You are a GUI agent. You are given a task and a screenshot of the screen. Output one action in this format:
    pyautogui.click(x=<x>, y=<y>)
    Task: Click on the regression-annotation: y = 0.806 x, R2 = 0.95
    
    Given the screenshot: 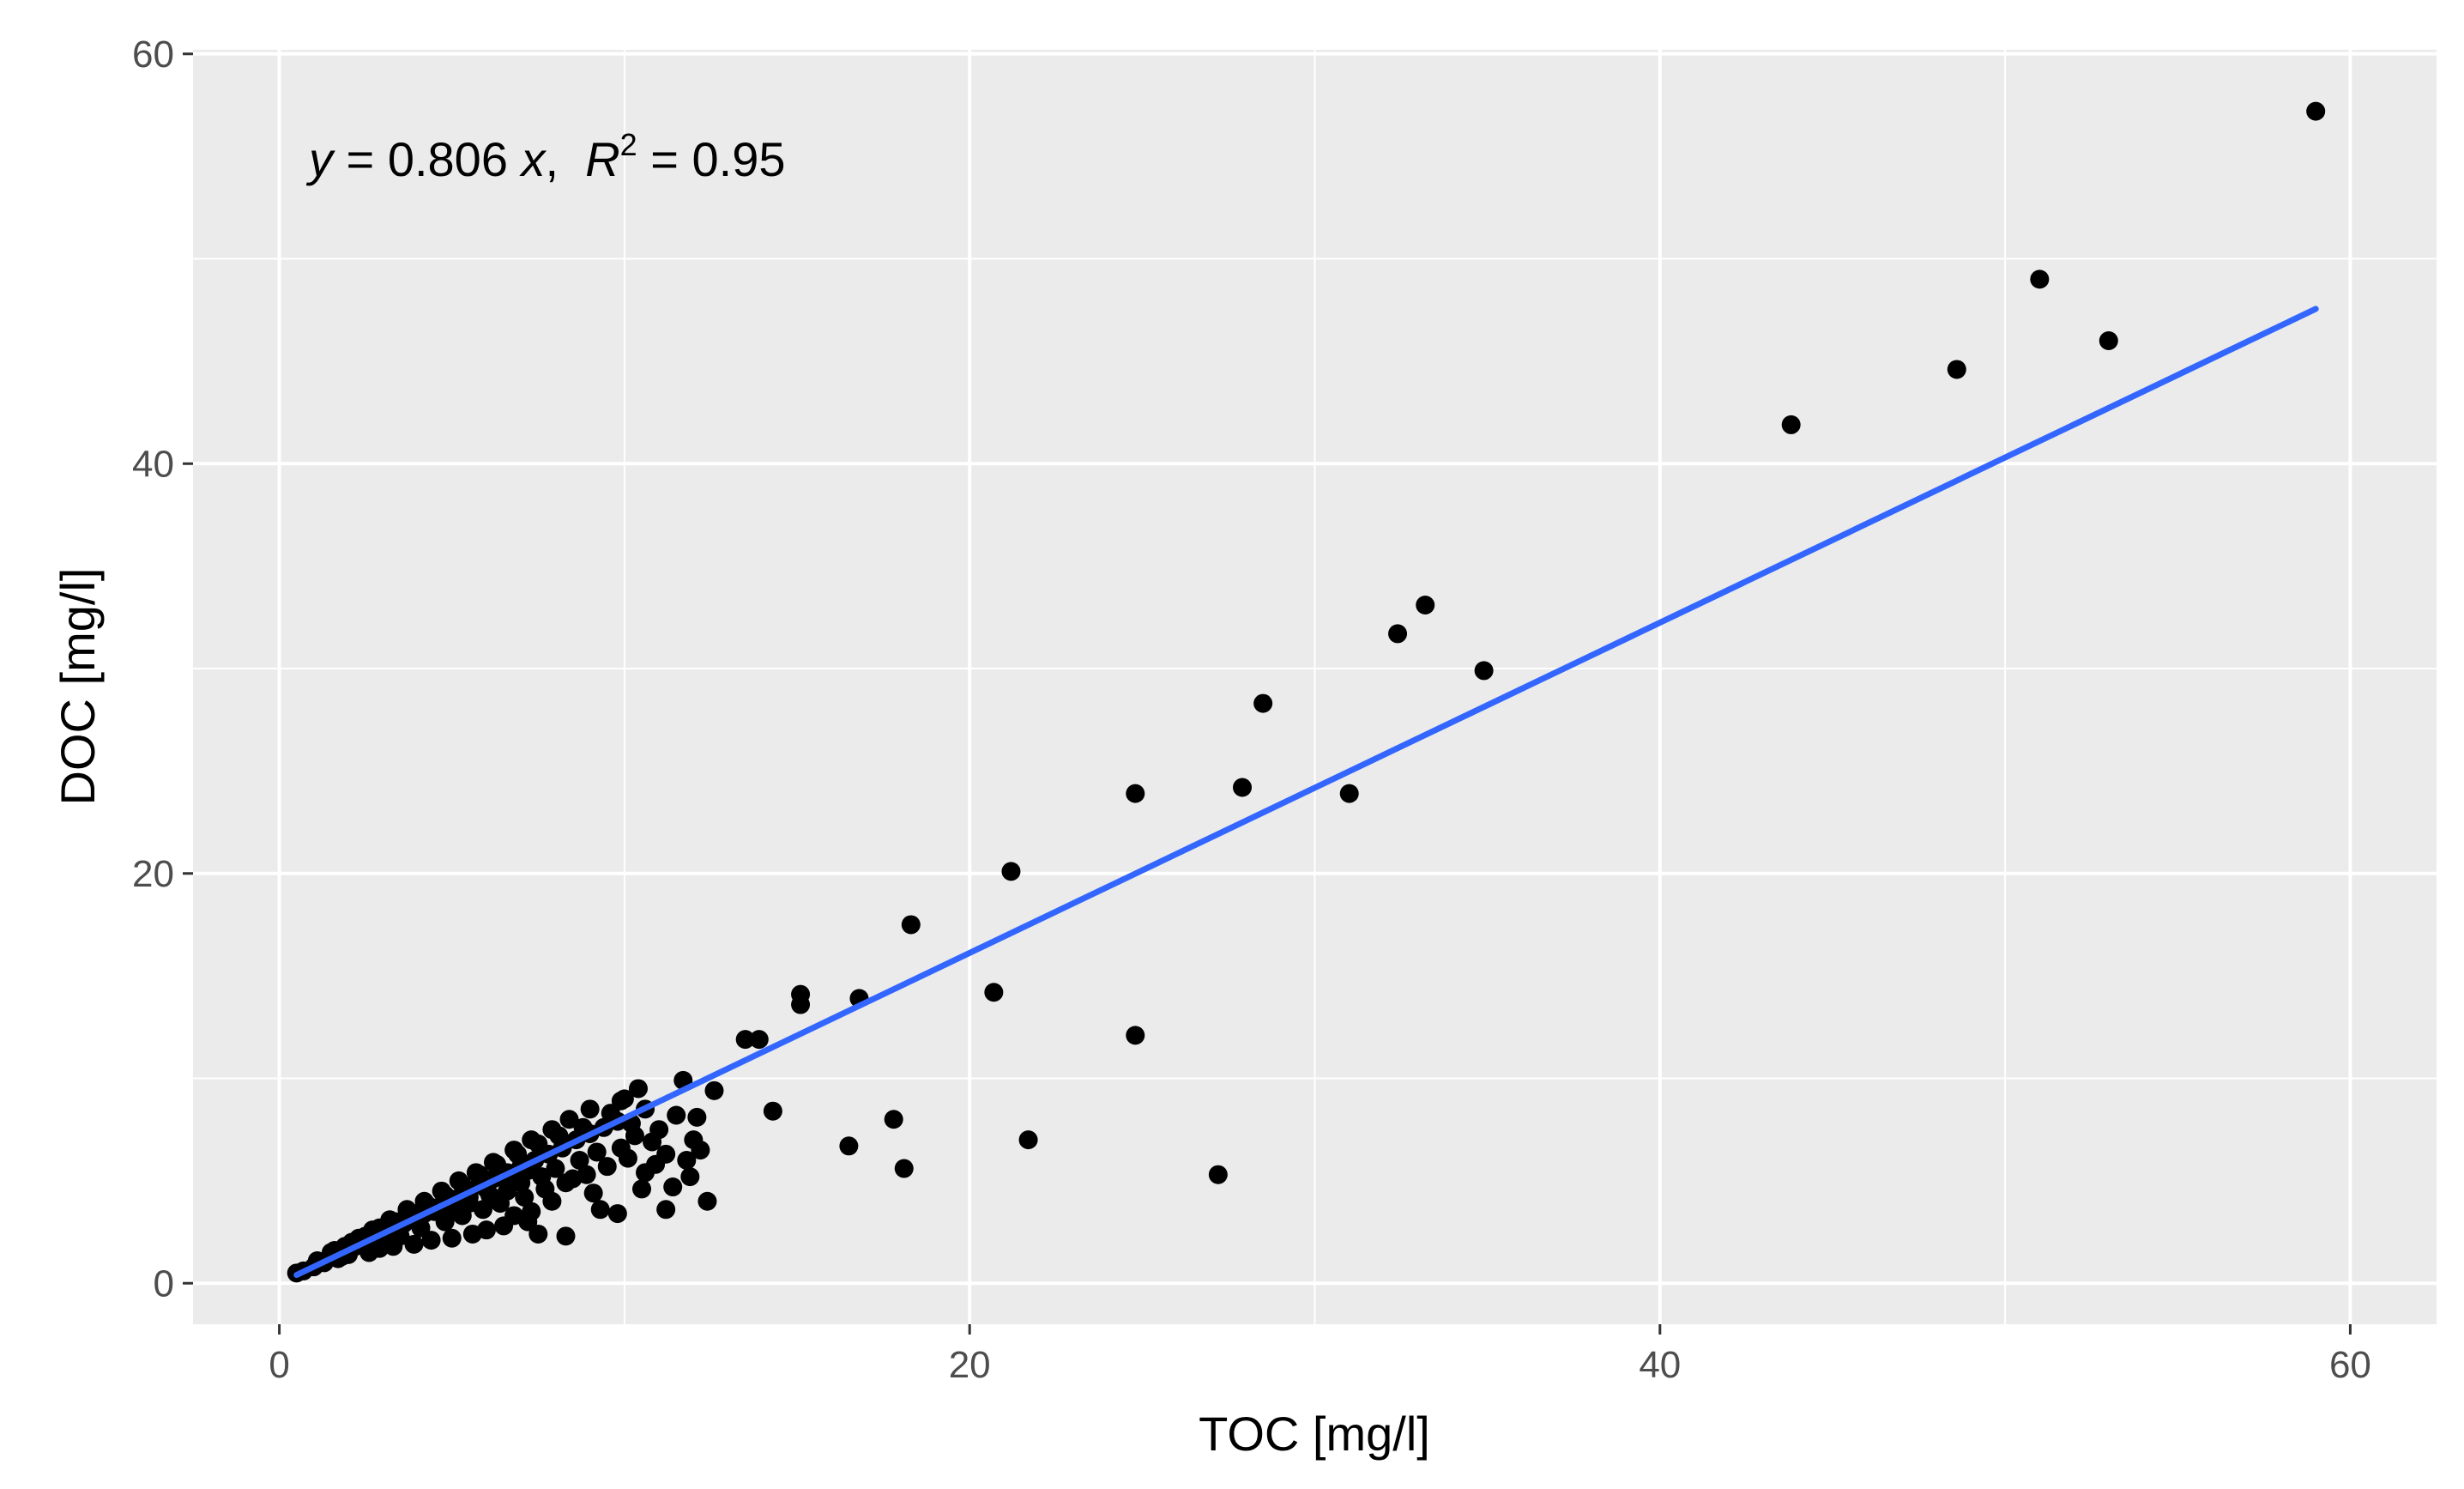 What is the action you would take?
    pyautogui.click(x=545, y=156)
    